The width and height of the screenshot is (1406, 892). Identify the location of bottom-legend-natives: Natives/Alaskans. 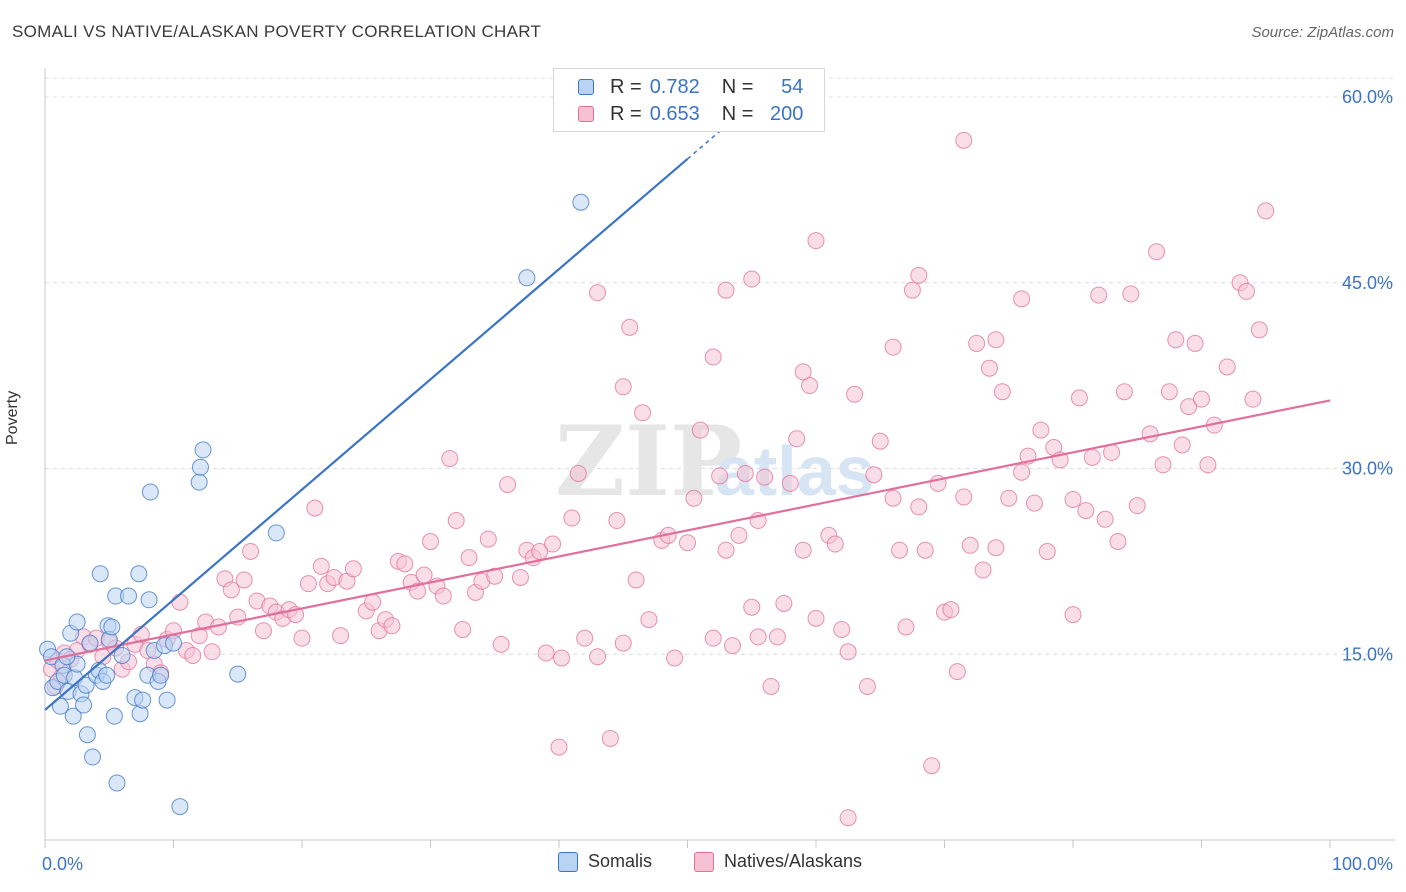
(778, 861).